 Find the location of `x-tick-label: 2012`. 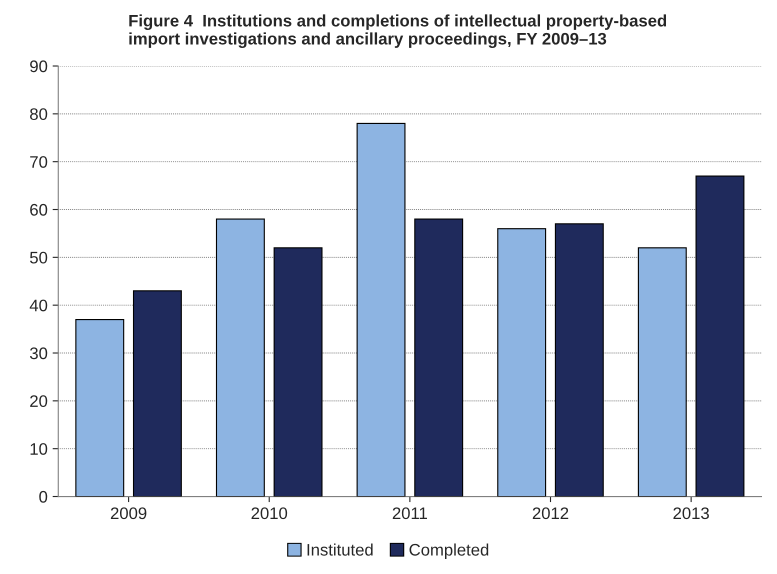

x-tick-label: 2012 is located at coordinates (550, 513).